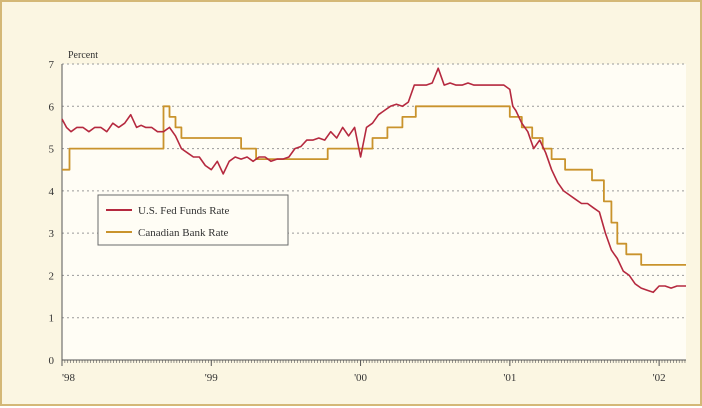  Describe the element at coordinates (52, 107) in the screenshot. I see `y-tick-label: 6` at that location.